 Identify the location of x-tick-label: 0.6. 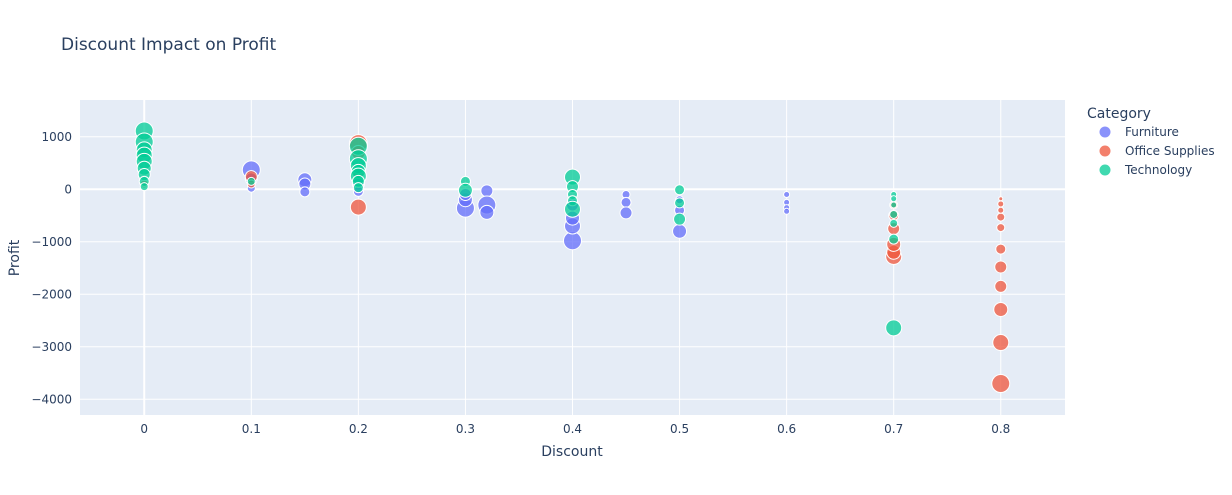
(786, 429).